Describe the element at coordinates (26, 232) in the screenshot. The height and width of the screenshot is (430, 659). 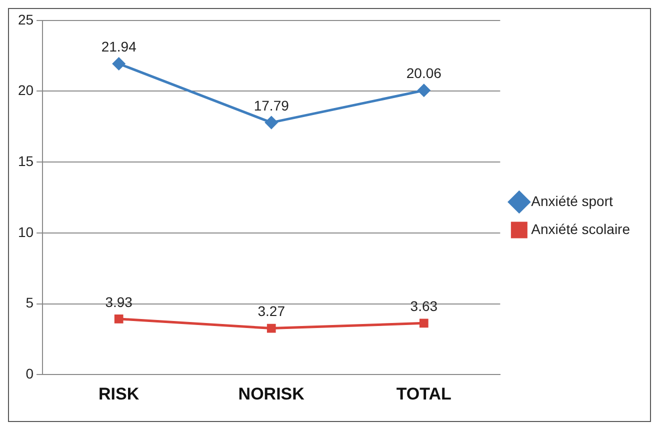
I see `y-tick-label: 10` at that location.